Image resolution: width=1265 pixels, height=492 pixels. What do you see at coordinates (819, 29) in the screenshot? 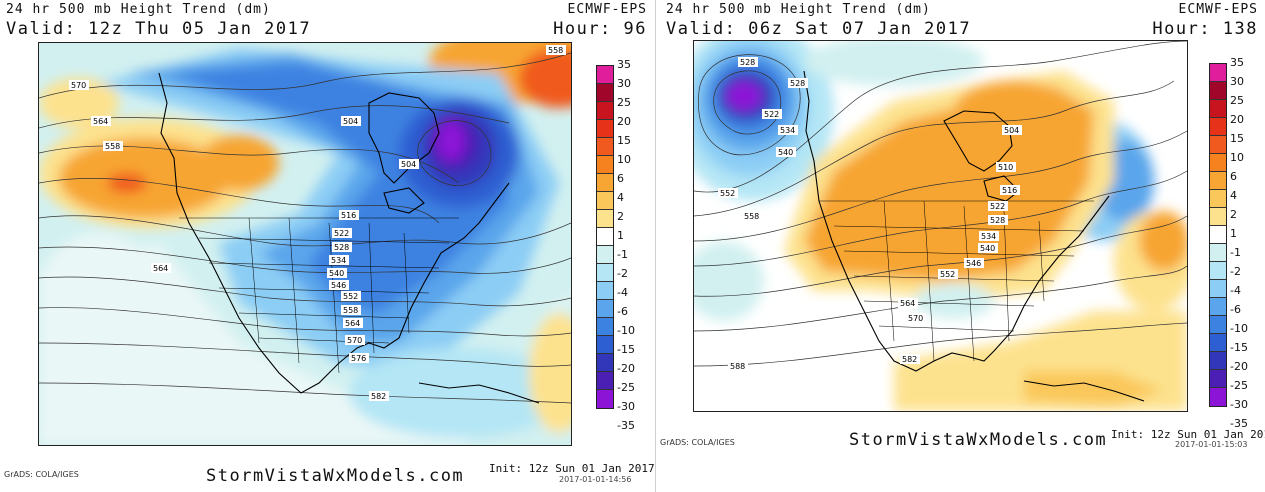
I see `right-valid-time: Valid: 06z Sat 07 Jan 2017` at bounding box center [819, 29].